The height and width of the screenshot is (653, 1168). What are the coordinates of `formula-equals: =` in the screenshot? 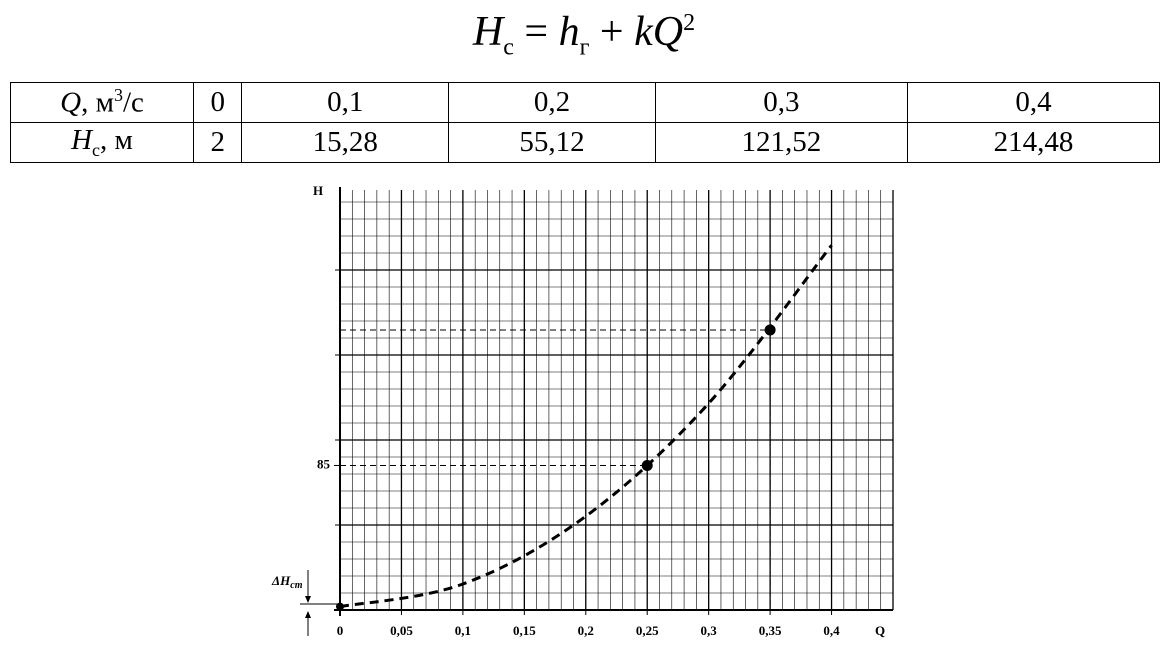 It's located at (536, 32).